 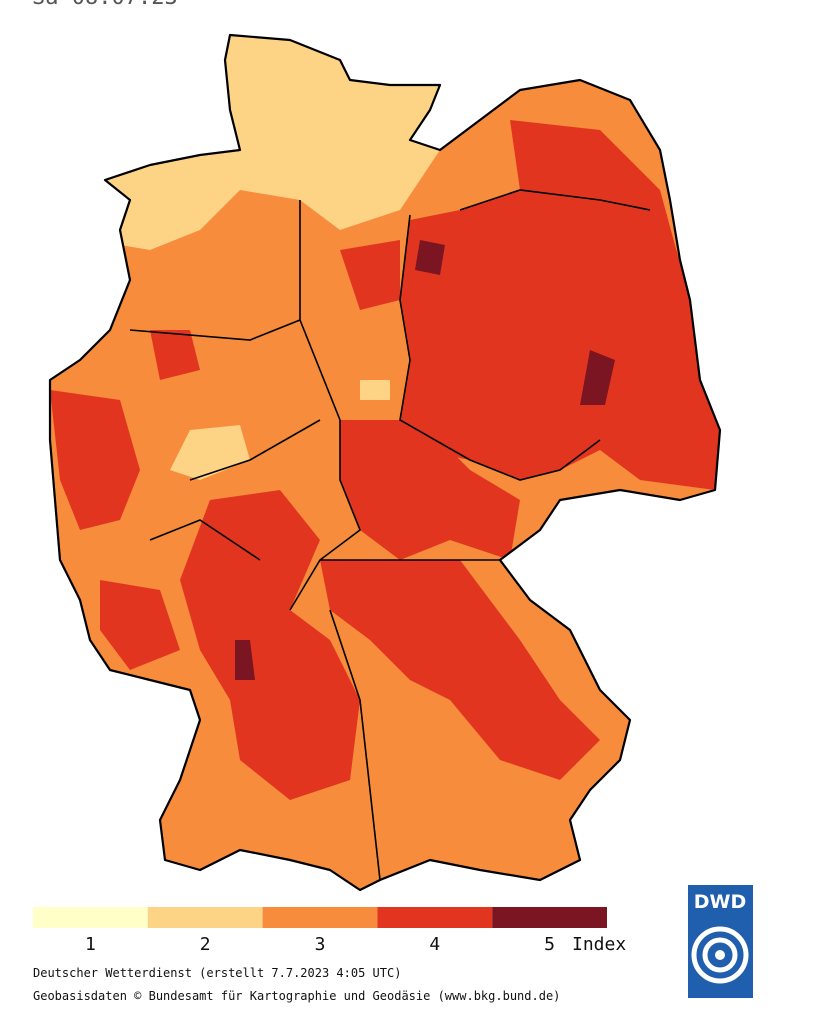 What do you see at coordinates (105, 5) in the screenshot?
I see `date: Sa 08.07.23` at bounding box center [105, 5].